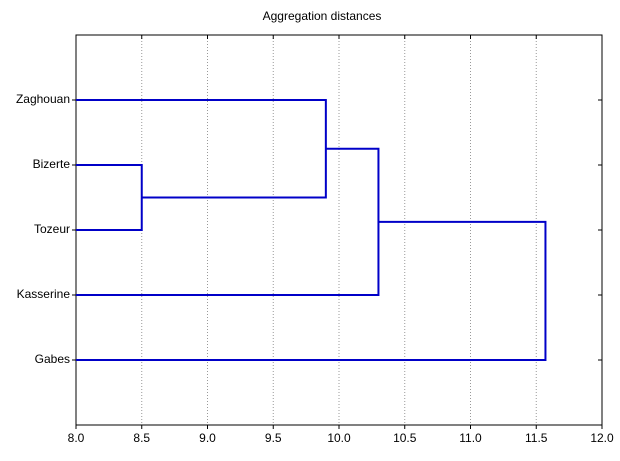  Describe the element at coordinates (339, 438) in the screenshot. I see `x-tick-label: 10.0` at that location.